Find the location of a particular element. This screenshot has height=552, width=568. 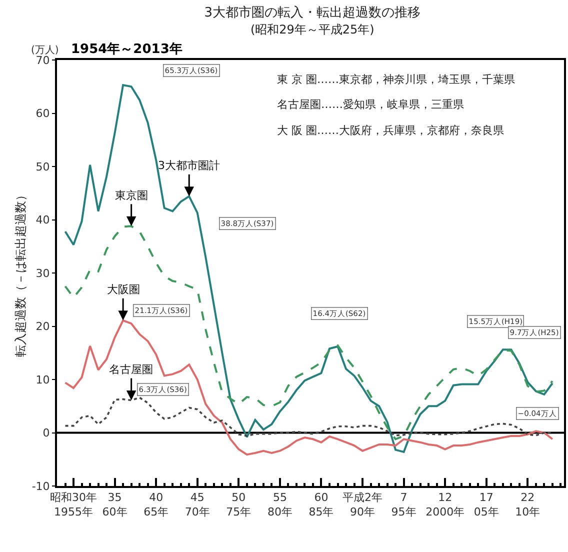

x-tick-label: 55 80年 is located at coordinates (279, 504).